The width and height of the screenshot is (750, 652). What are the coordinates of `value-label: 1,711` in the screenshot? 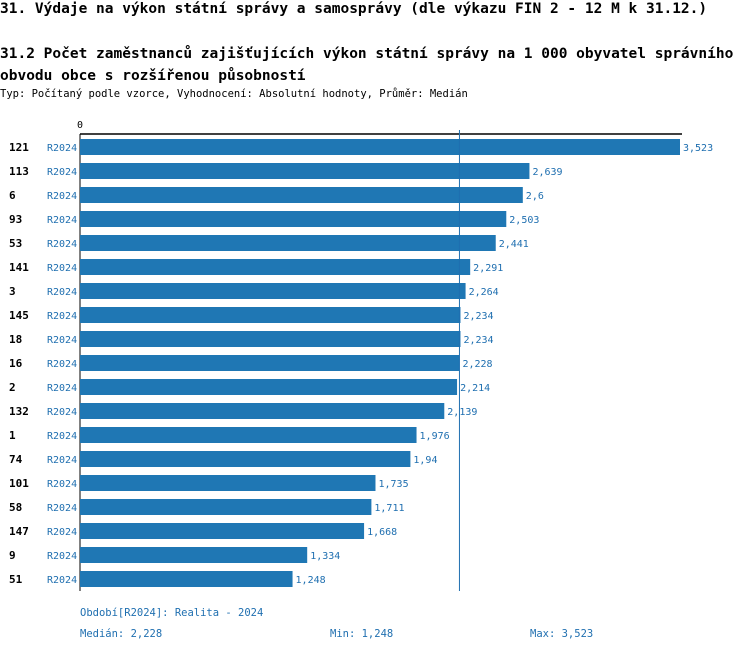 It's located at (389, 508).